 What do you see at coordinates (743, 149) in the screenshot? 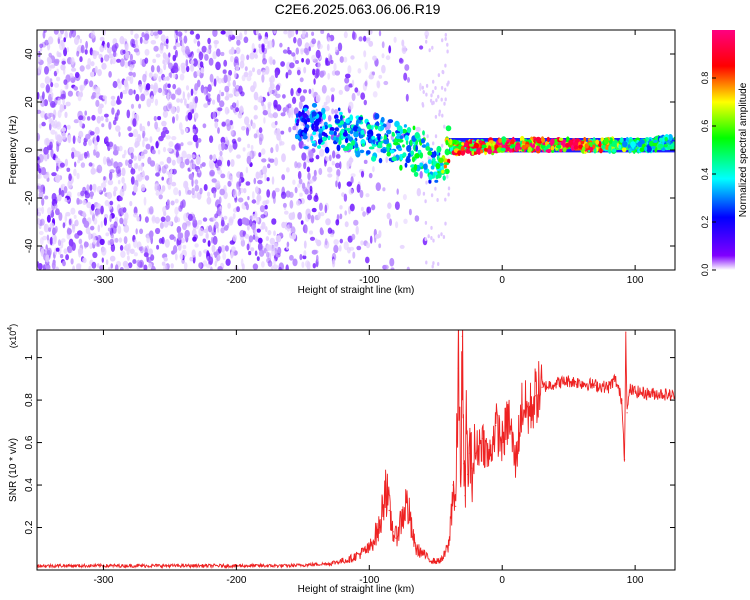
I see `colorbar-label: Normalized spectral amplitude` at bounding box center [743, 149].